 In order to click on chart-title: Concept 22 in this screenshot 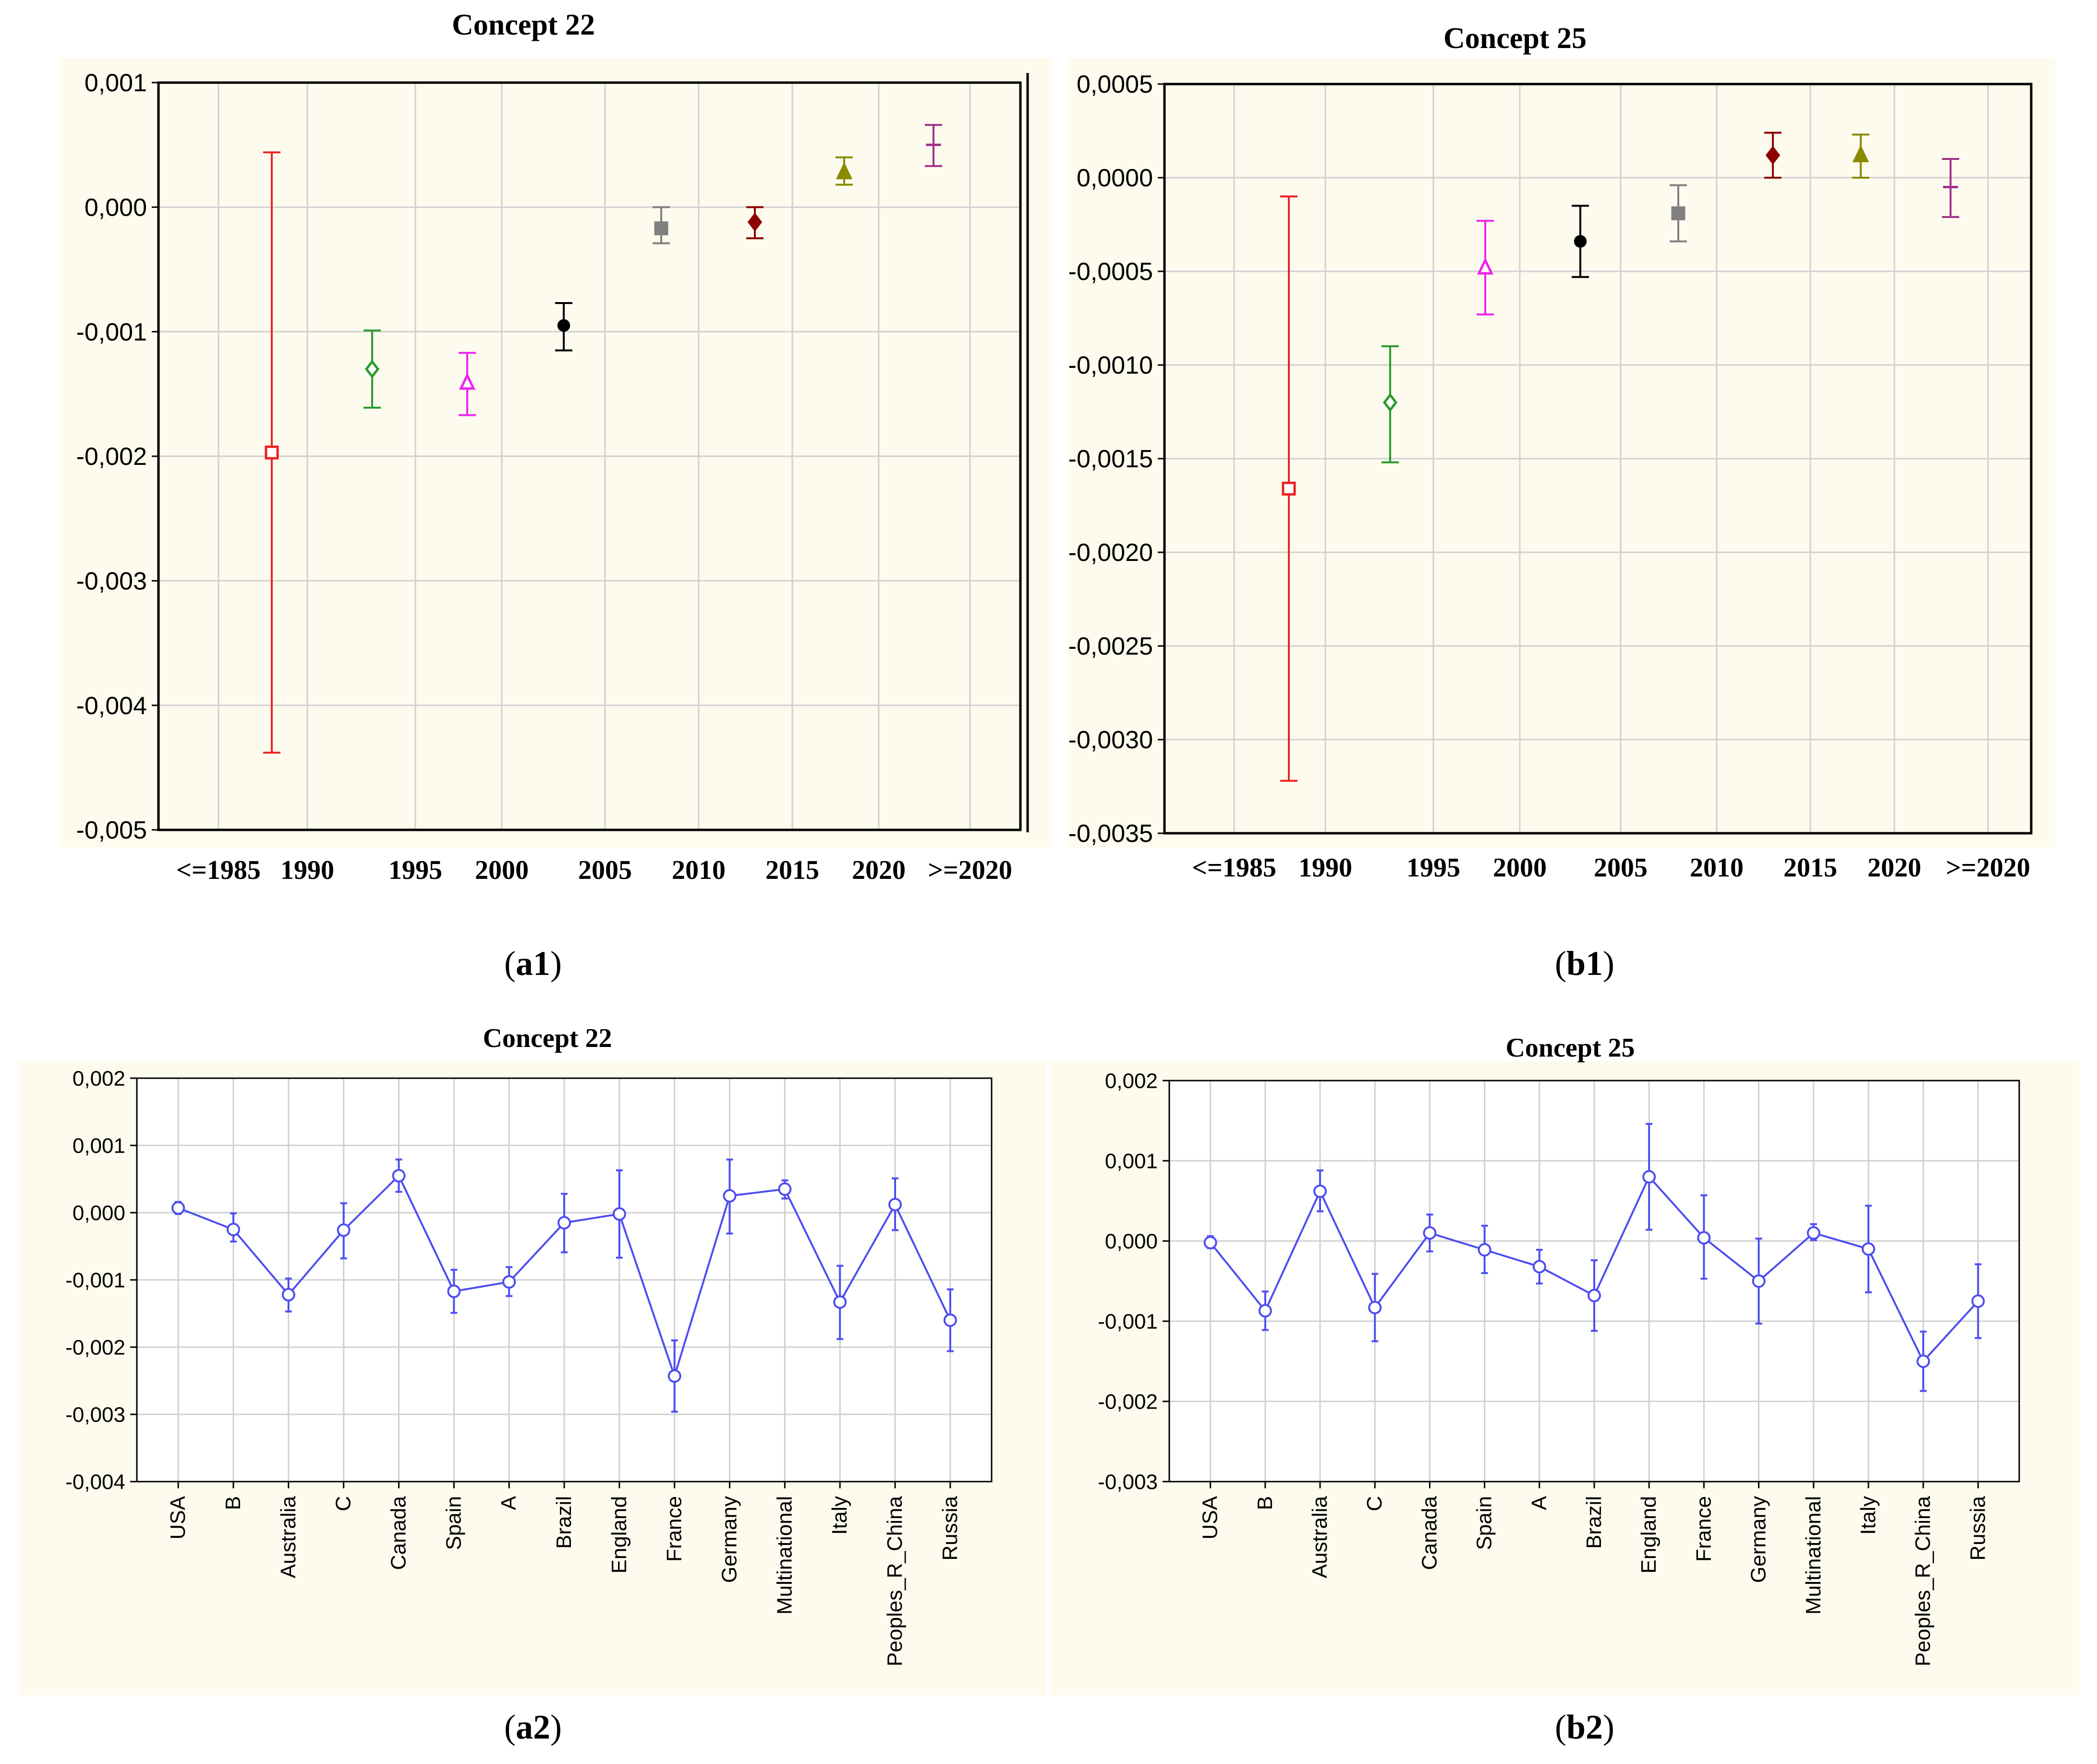, I will do `click(547, 1038)`.